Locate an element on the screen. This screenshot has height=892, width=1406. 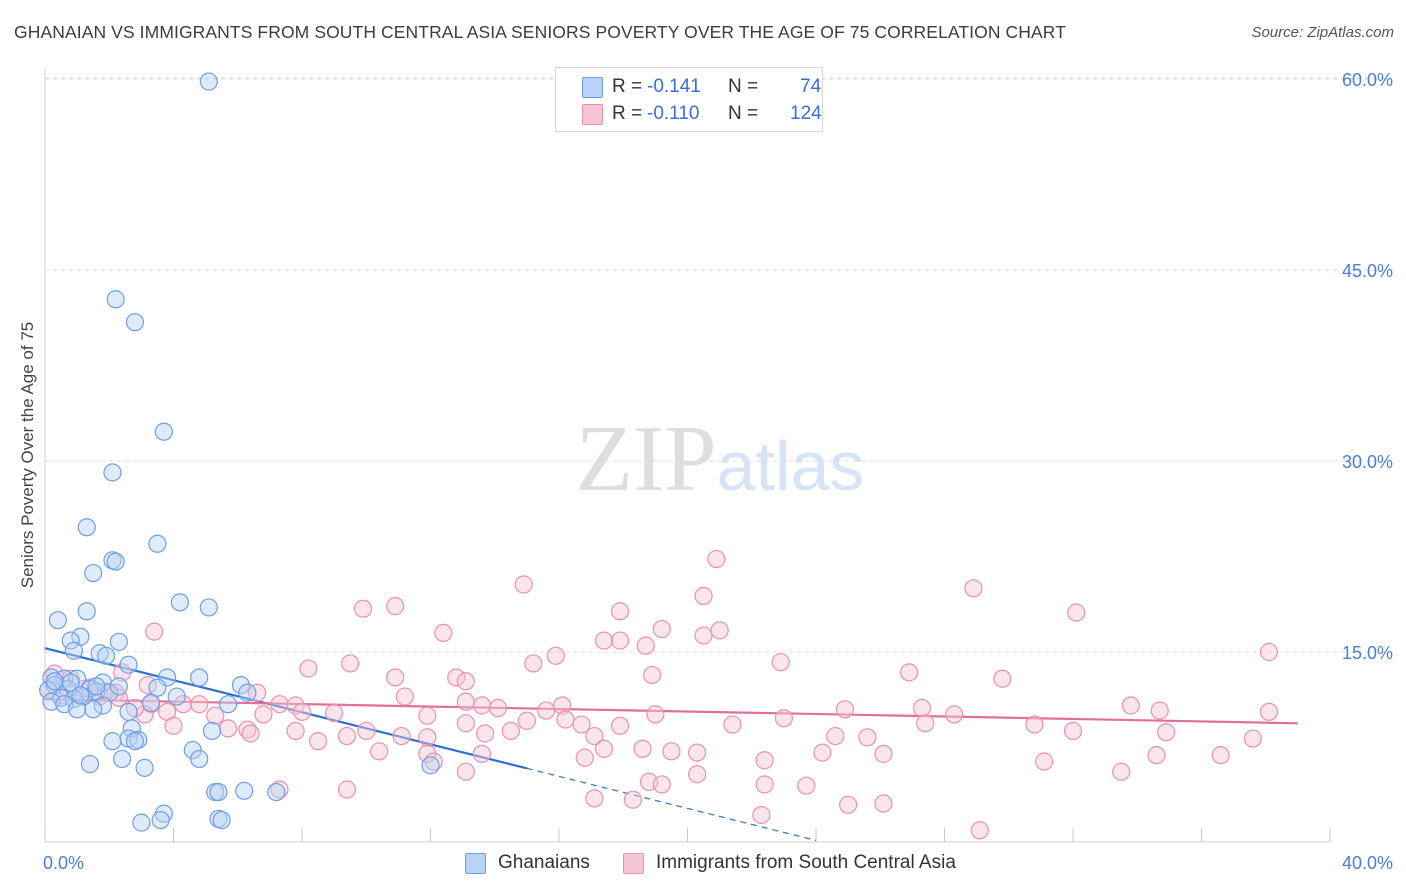
y-tick-label: 45.0% is located at coordinates (1367, 271).